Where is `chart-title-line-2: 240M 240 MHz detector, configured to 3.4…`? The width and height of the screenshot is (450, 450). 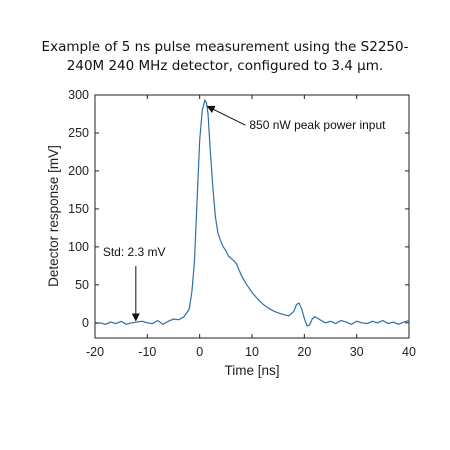
chart-title-line-2: 240M 240 MHz detector, configured to 3.4… is located at coordinates (225, 66).